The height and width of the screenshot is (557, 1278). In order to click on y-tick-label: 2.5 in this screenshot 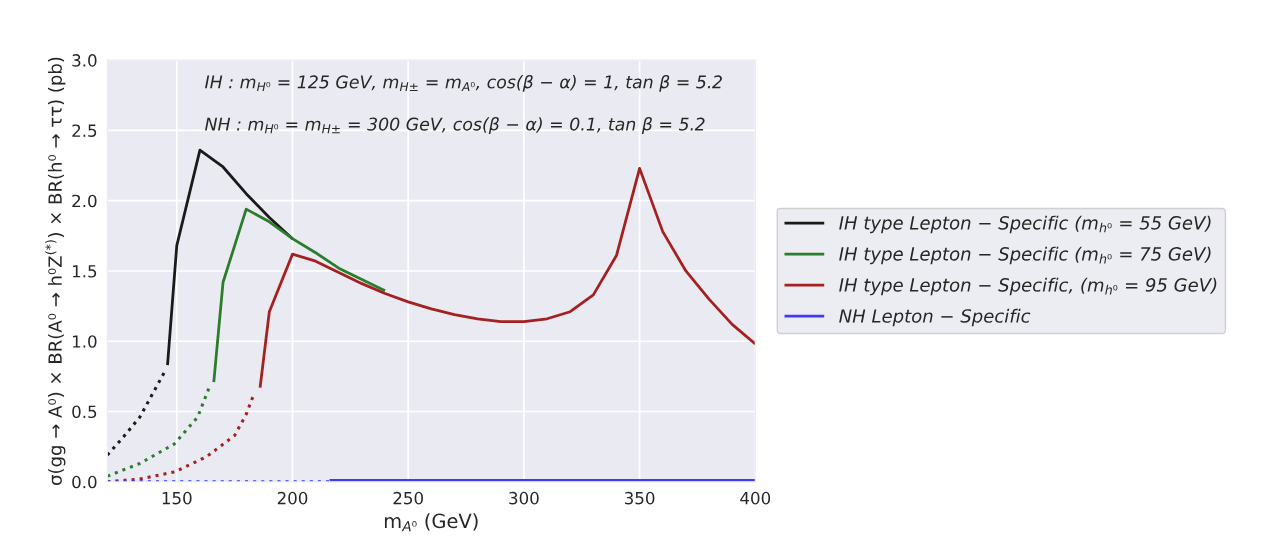, I will do `click(84, 130)`.